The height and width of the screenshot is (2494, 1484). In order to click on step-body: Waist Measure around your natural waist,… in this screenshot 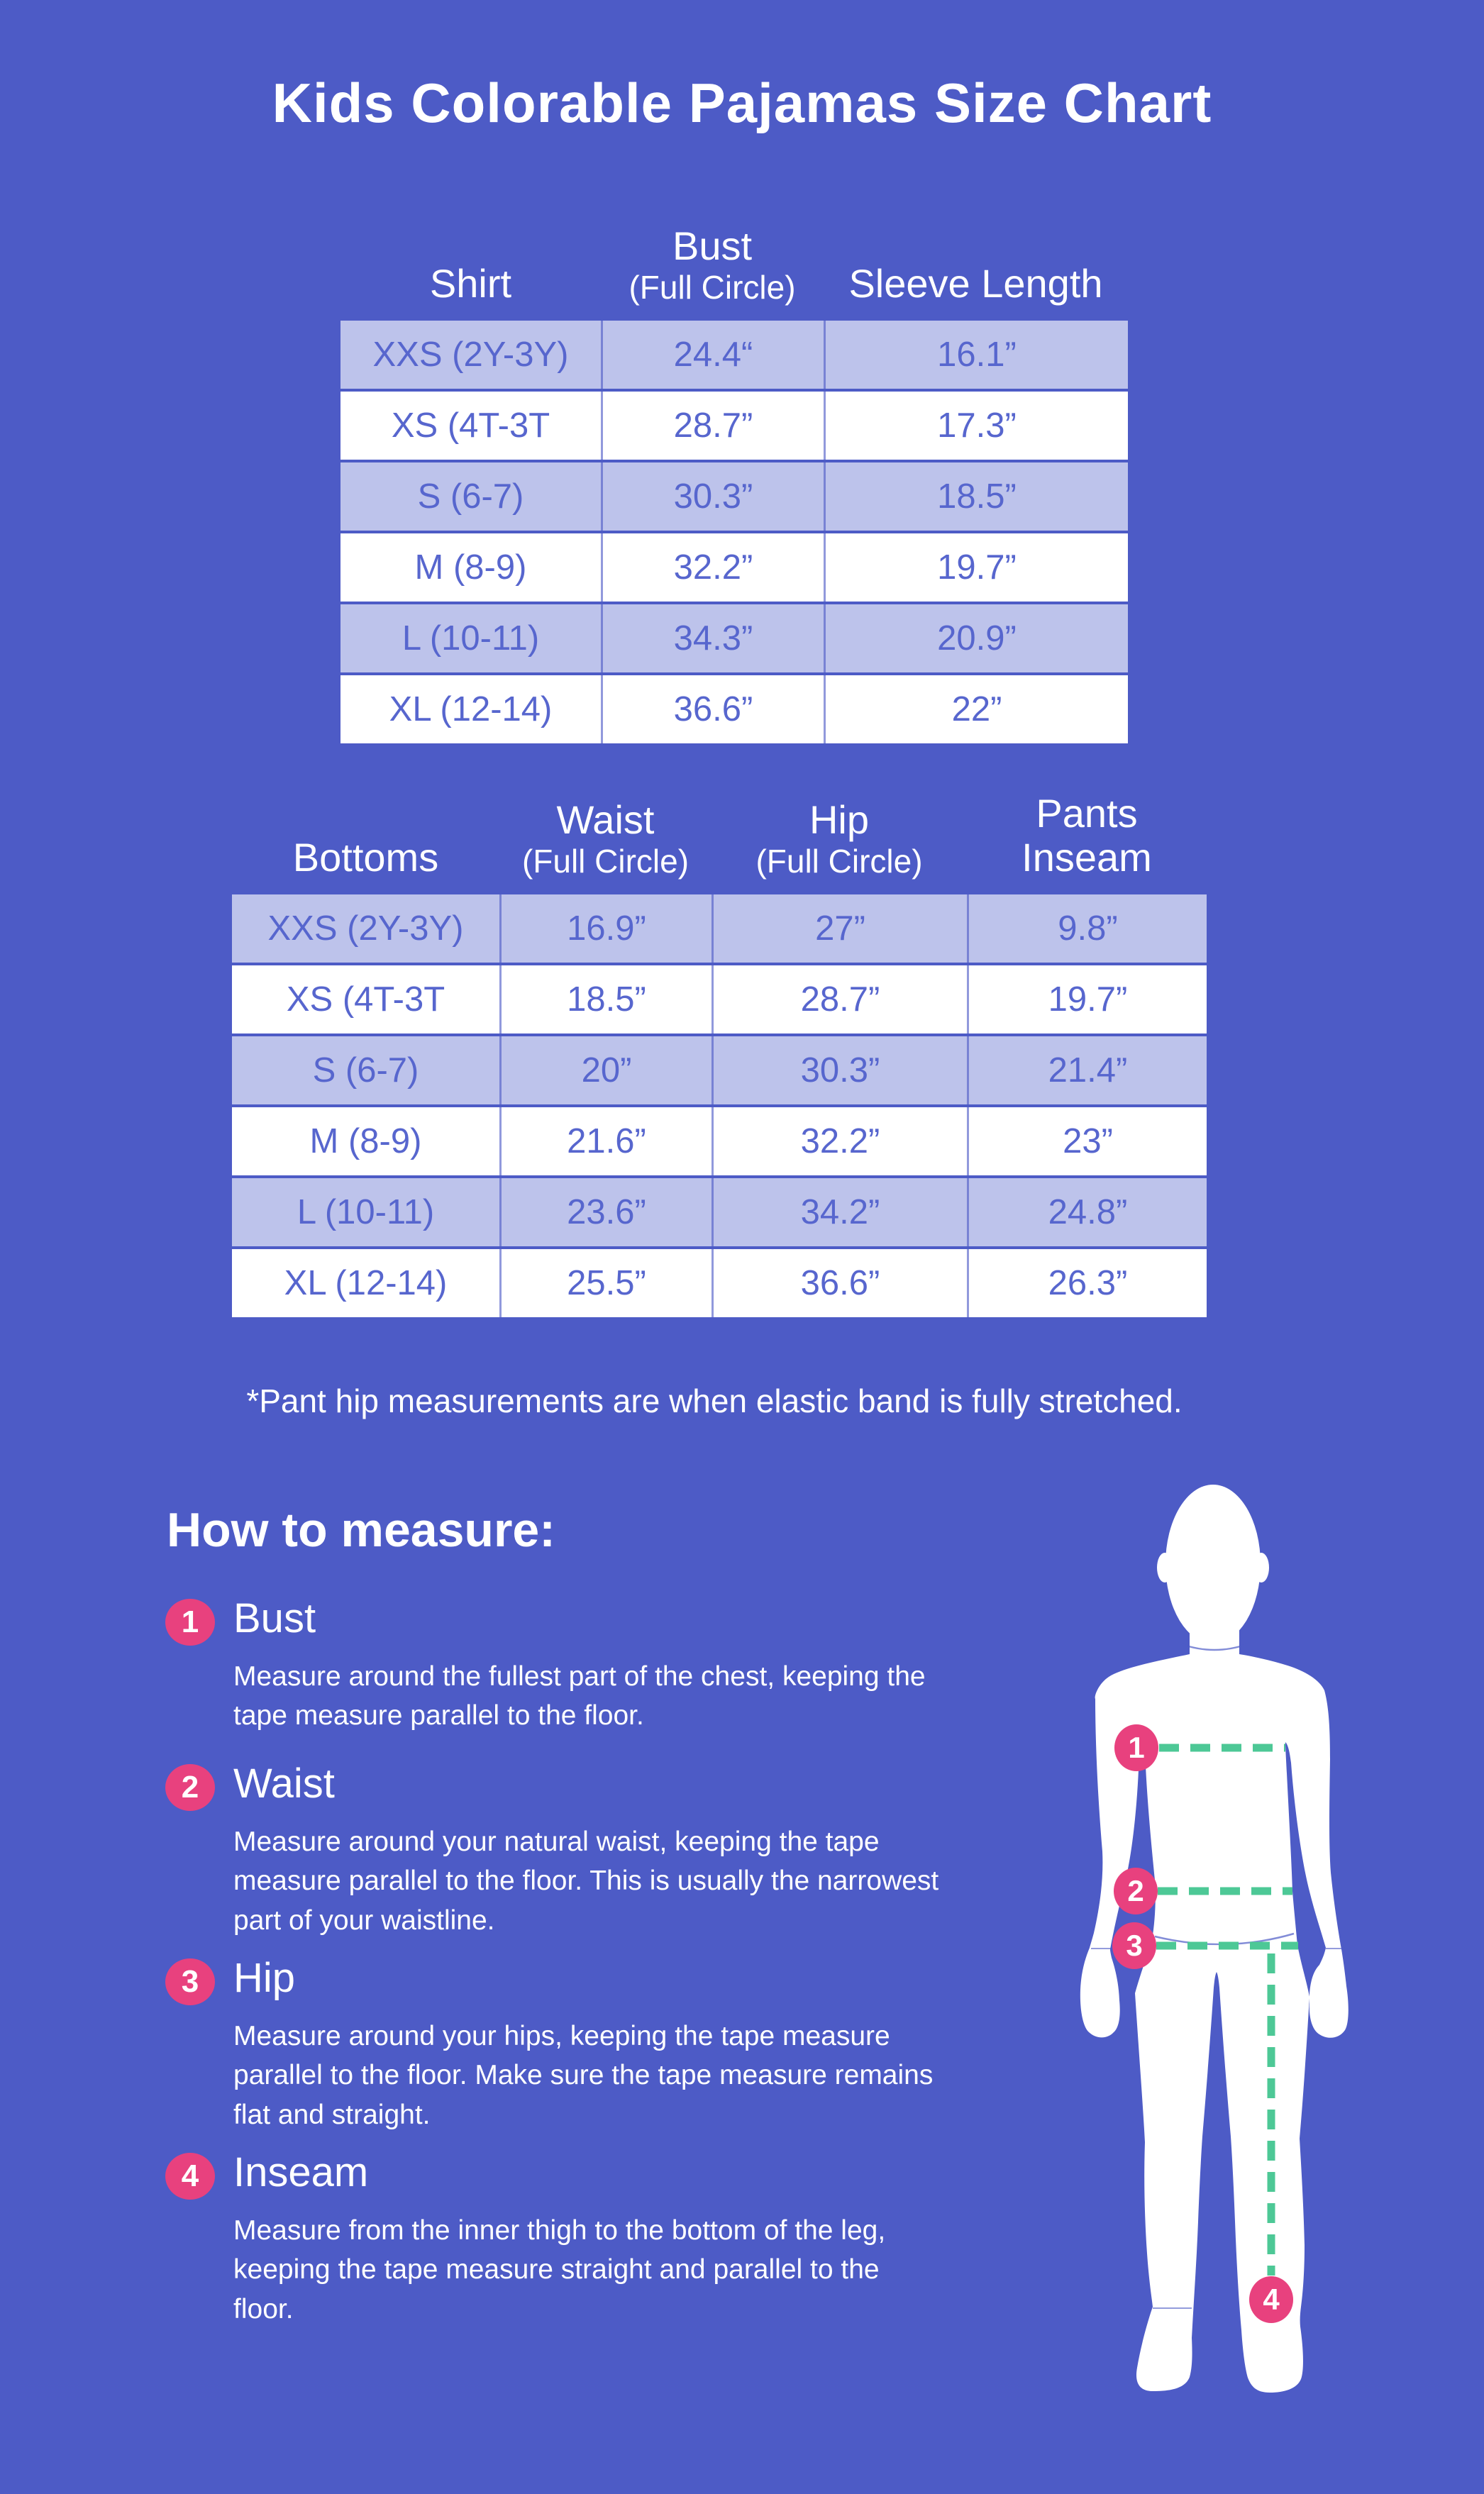, I will do `click(586, 1850)`.